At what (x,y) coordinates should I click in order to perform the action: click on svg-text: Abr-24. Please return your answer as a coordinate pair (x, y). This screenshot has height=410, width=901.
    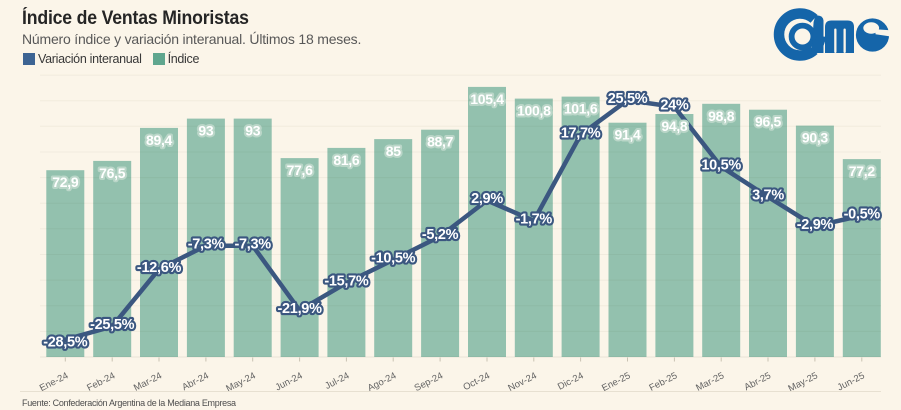
    Looking at the image, I should click on (195, 381).